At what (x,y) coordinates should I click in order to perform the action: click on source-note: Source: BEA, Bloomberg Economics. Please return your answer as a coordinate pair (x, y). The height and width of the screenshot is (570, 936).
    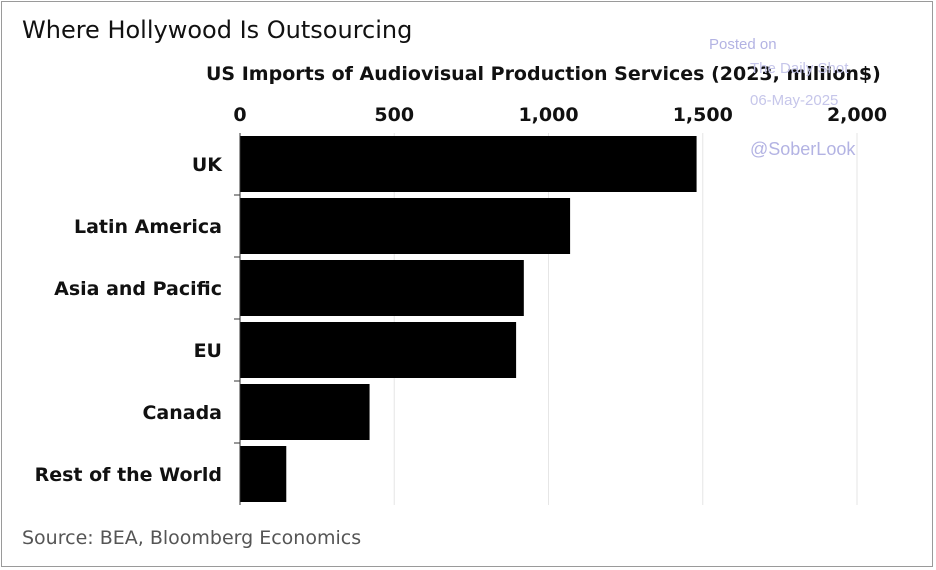
    Looking at the image, I should click on (192, 538).